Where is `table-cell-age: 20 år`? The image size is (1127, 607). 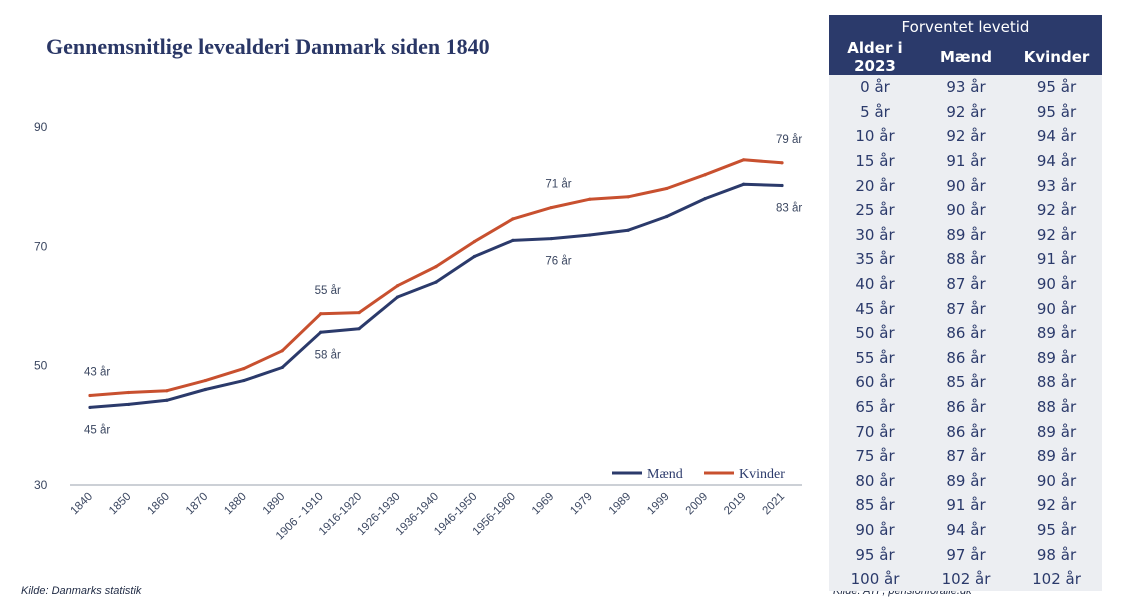
table-cell-age: 20 år is located at coordinates (875, 185).